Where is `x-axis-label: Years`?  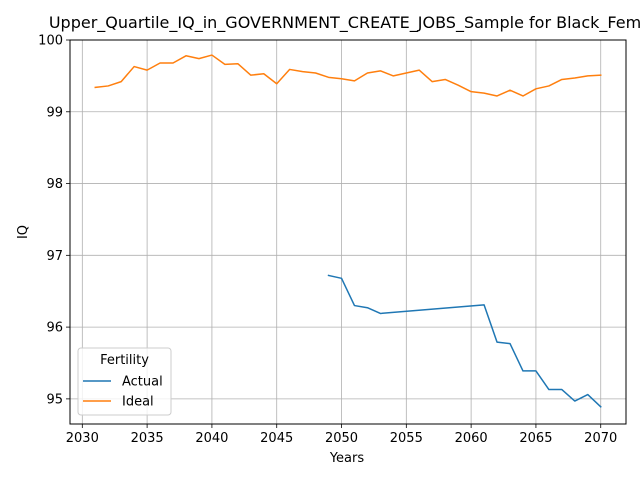
x-axis-label: Years is located at coordinates (347, 458).